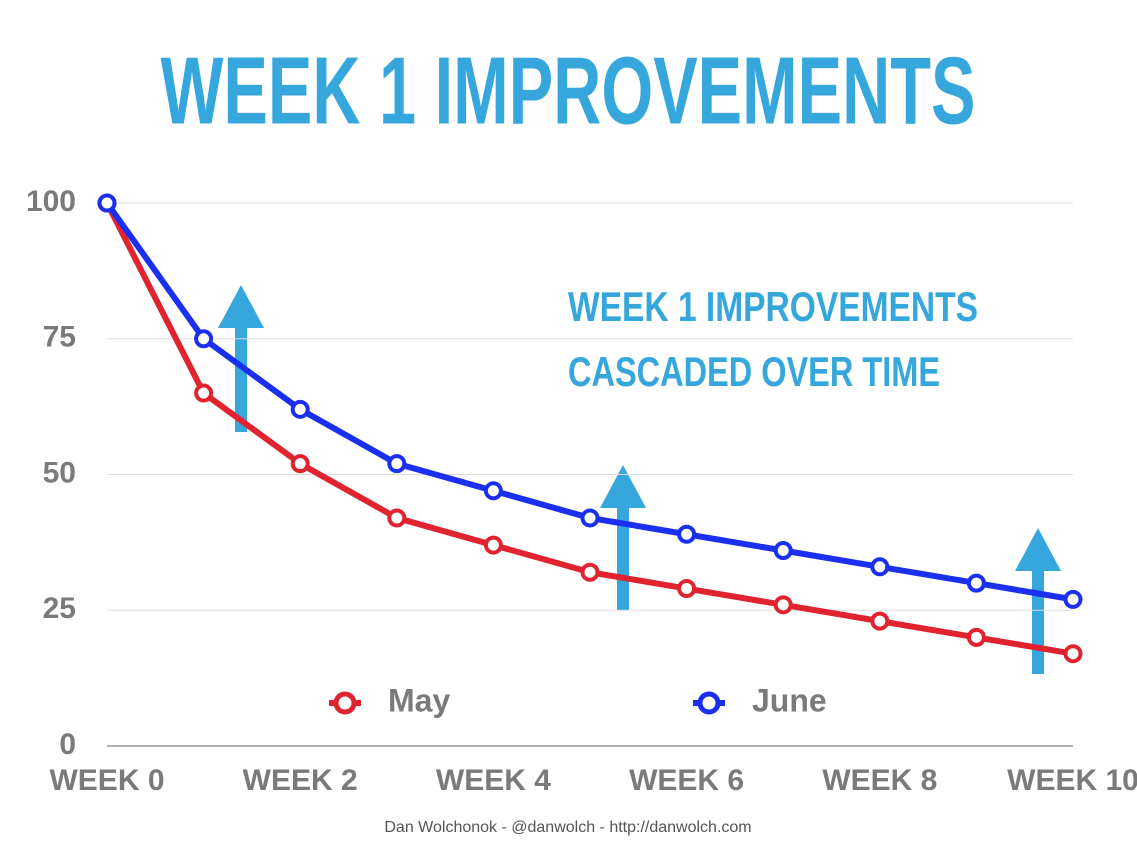 The image size is (1137, 853). Describe the element at coordinates (568, 90) in the screenshot. I see `chart-title: WEEK 1 IMPROVEMENTS` at that location.